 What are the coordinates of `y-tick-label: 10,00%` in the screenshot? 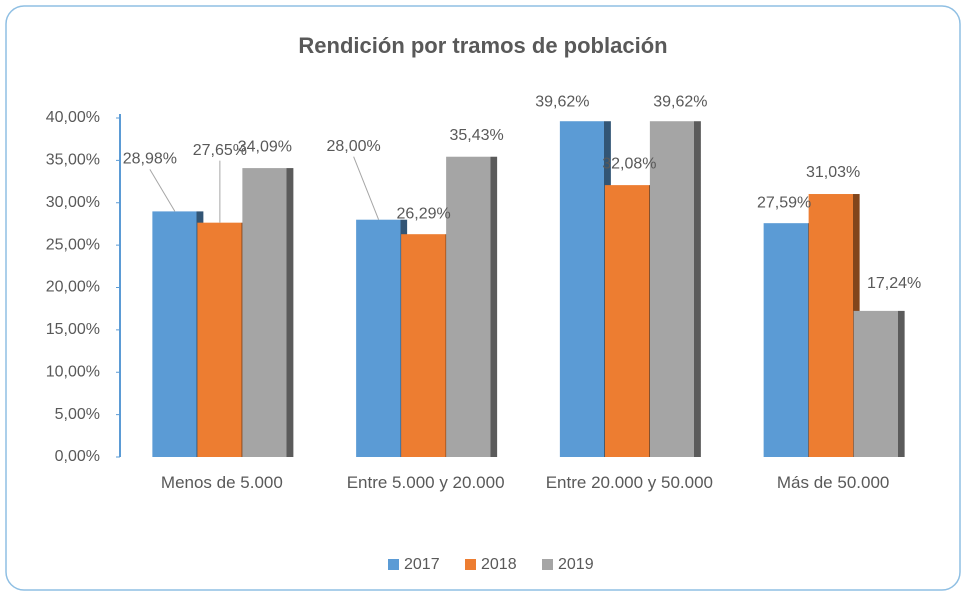 It's located at (73, 371).